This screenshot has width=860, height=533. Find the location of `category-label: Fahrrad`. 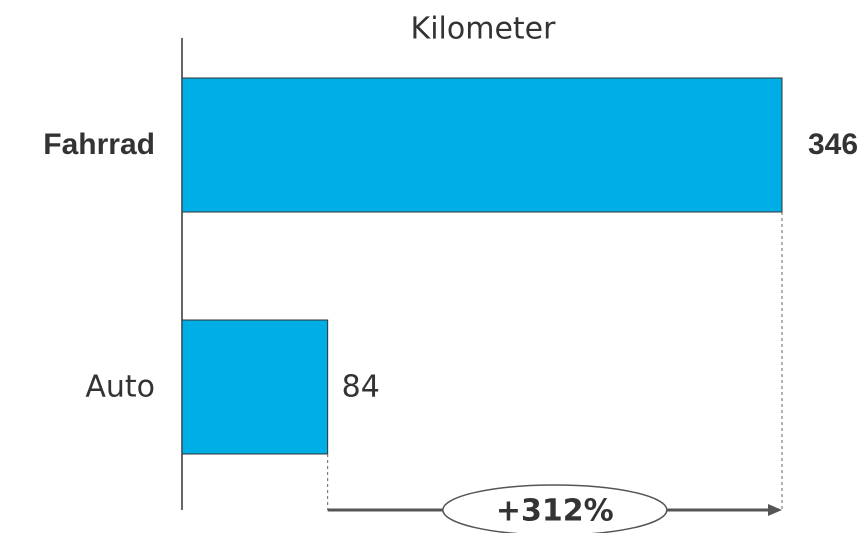

category-label: Fahrrad is located at coordinates (99, 144).